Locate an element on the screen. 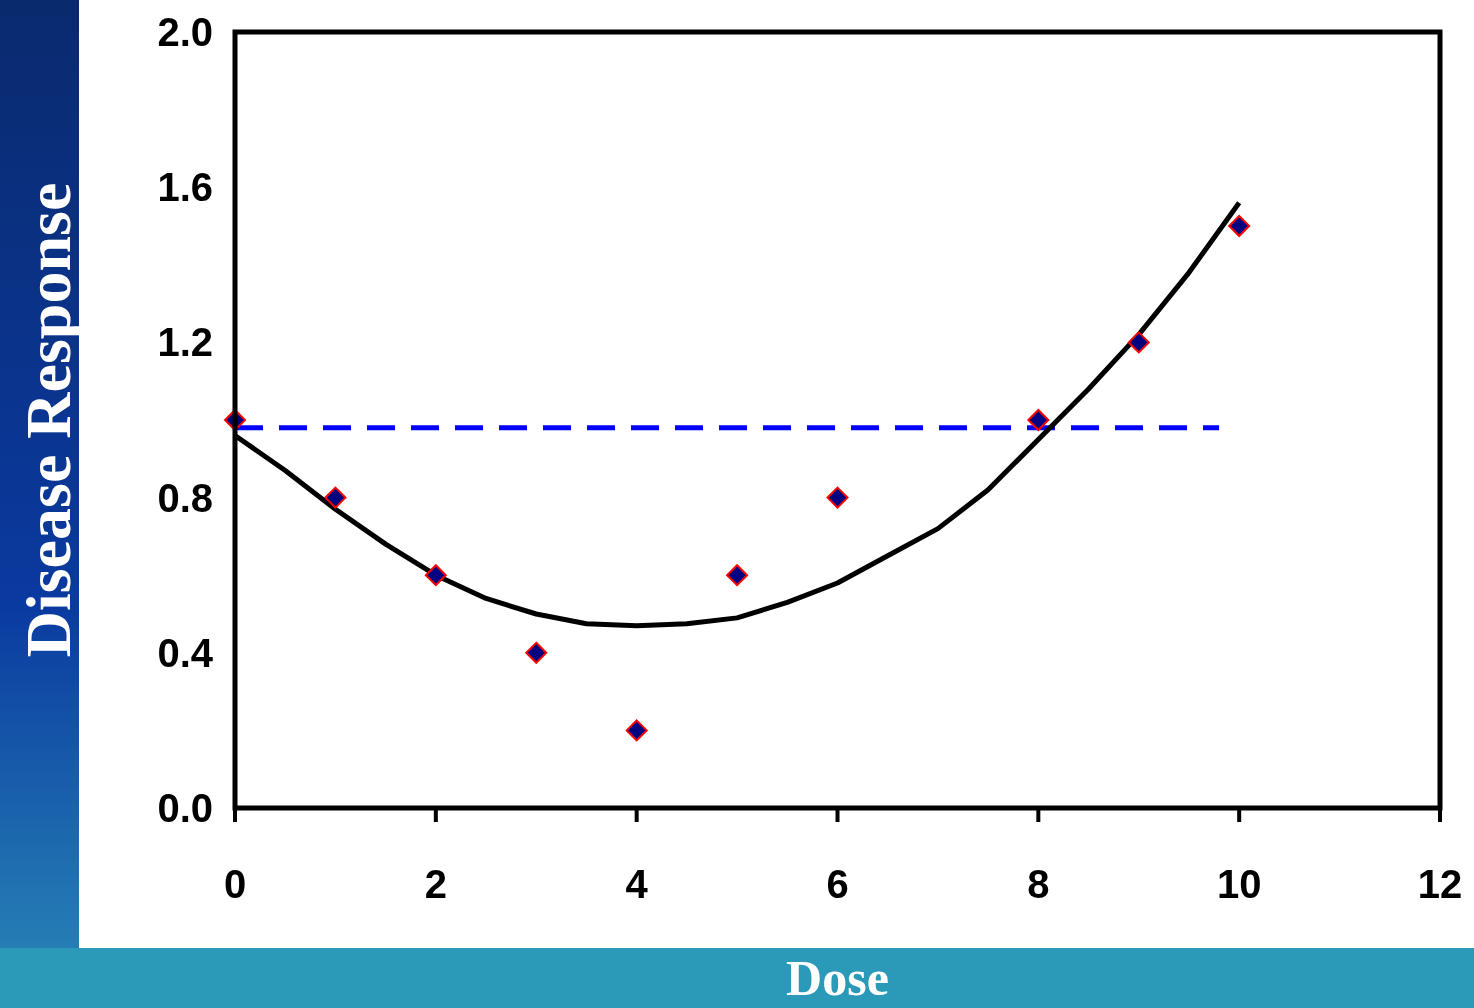 This screenshot has height=1008, width=1474. y-tick-label: 1.2 is located at coordinates (185, 342).